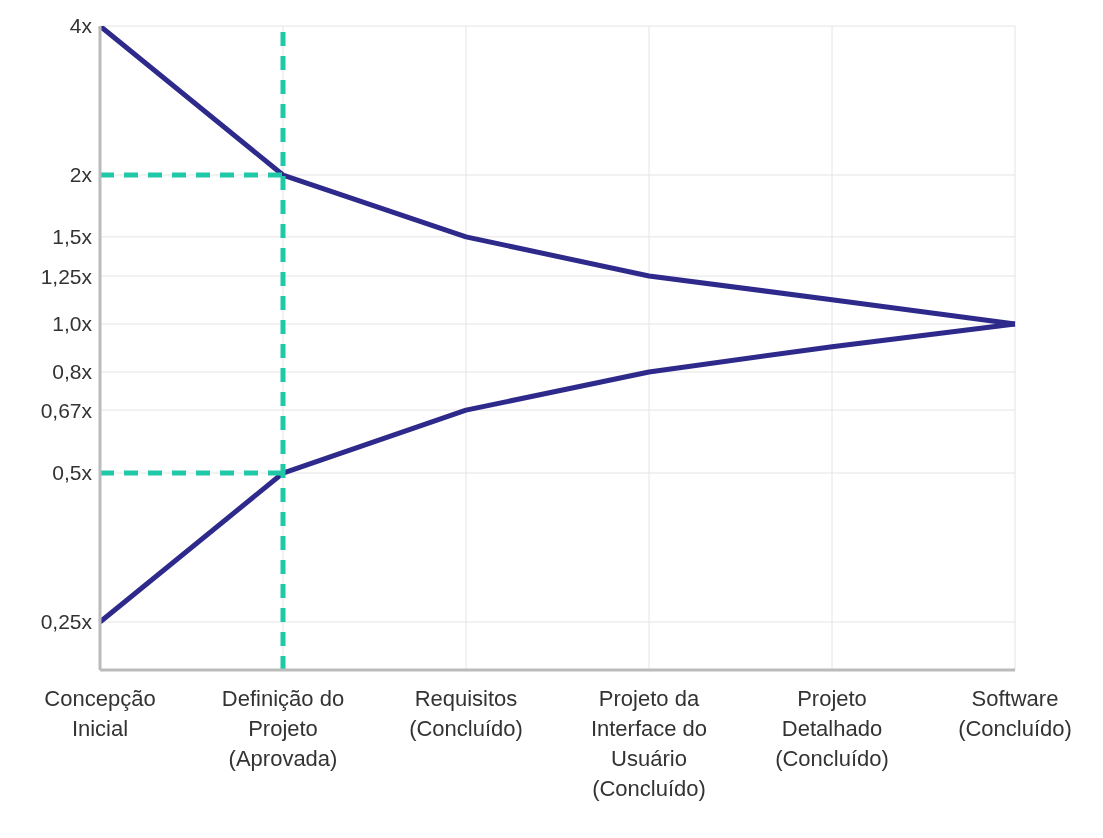  What do you see at coordinates (66, 276) in the screenshot?
I see `y-tick-label: 1,25x` at bounding box center [66, 276].